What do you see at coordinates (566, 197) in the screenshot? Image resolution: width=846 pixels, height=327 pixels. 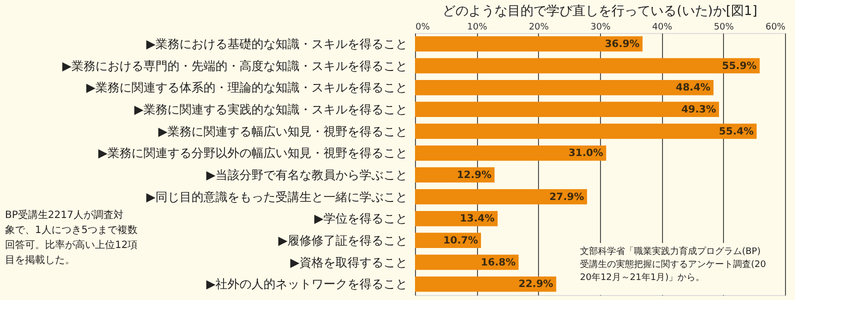 I see `data-label: 27.9%` at bounding box center [566, 197].